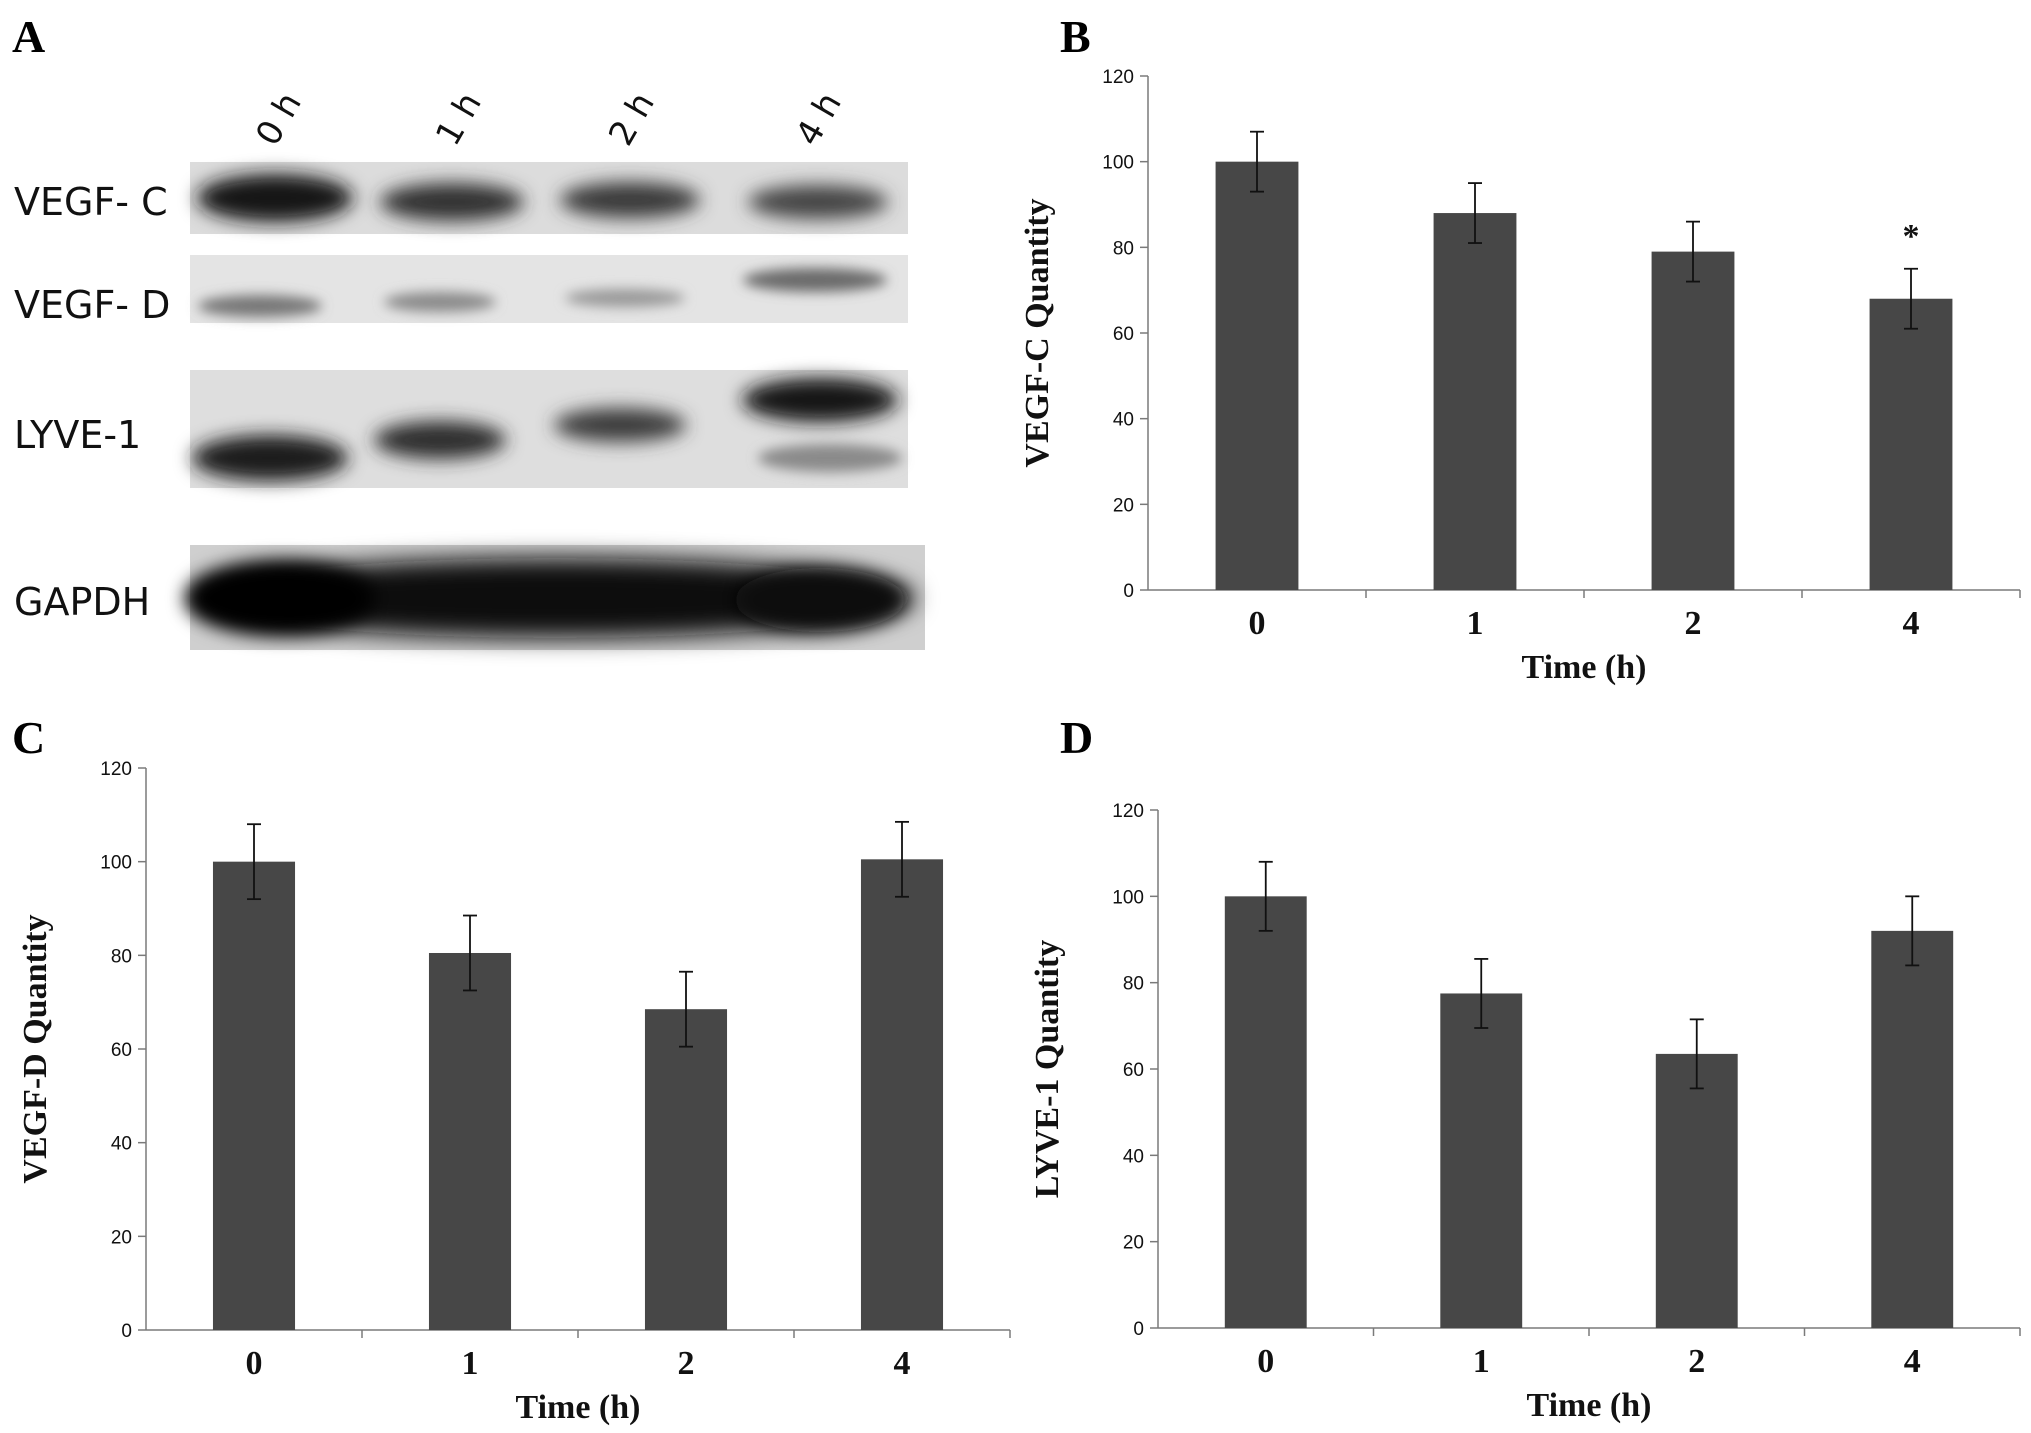 The height and width of the screenshot is (1433, 2031). Describe the element at coordinates (1133, 1243) in the screenshot. I see `y-tick-label-d: 20` at that location.